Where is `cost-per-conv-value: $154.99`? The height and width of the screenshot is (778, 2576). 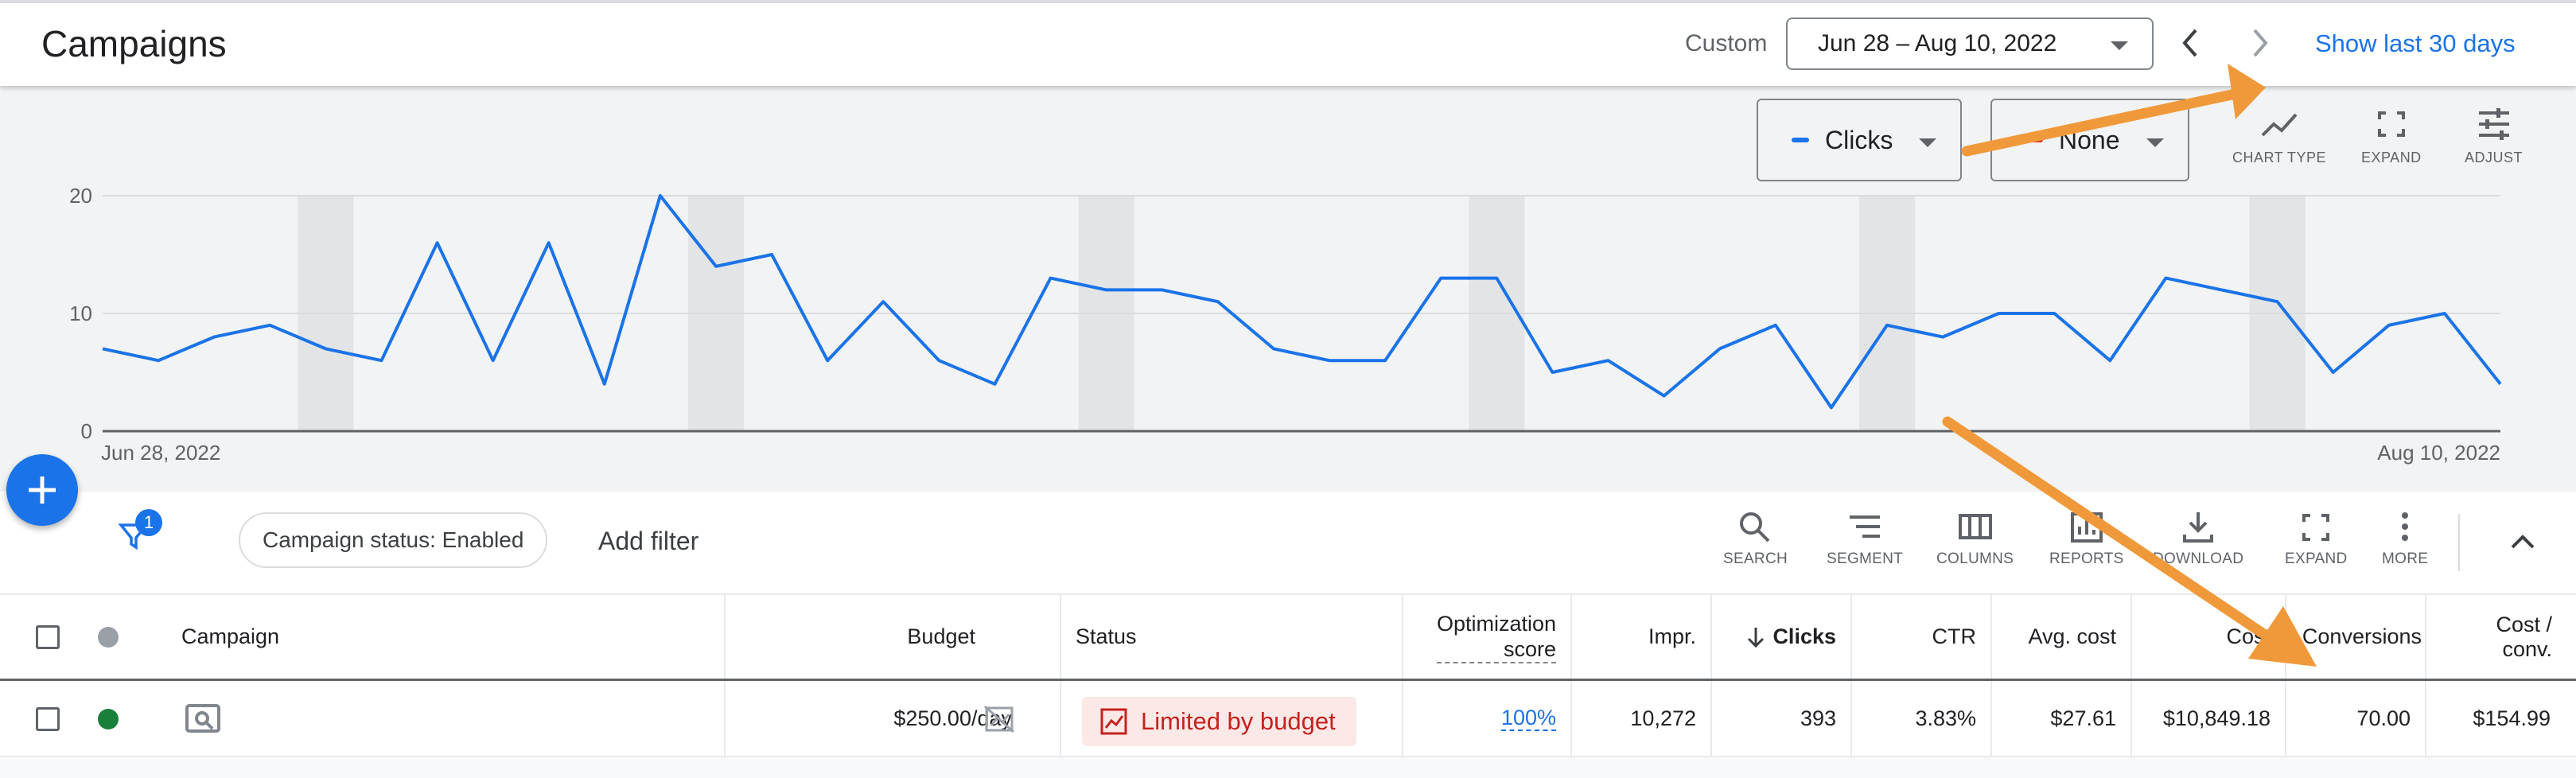
cost-per-conv-value: $154.99 is located at coordinates (2512, 718).